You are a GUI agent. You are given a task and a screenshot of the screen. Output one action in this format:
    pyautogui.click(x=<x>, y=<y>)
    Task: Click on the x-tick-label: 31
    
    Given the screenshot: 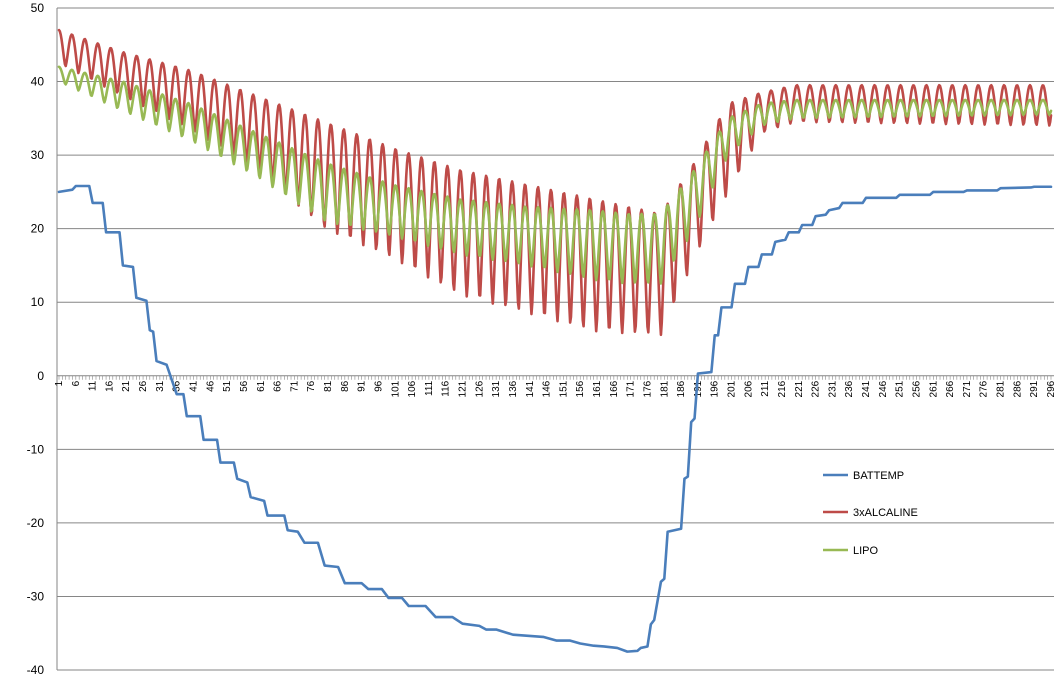 What is the action you would take?
    pyautogui.click(x=160, y=386)
    